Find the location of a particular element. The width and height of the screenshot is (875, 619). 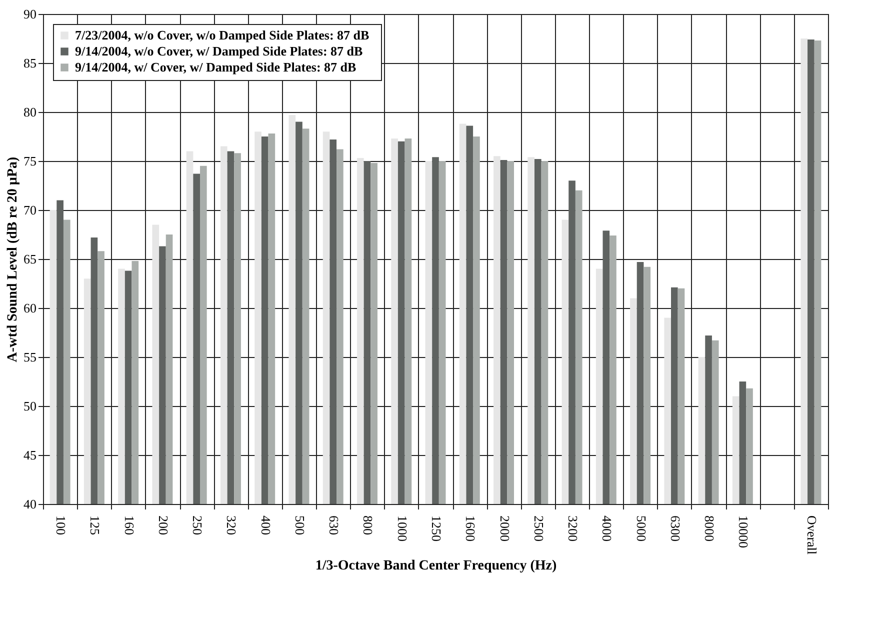

x-tick-label: 2500 is located at coordinates (538, 529).